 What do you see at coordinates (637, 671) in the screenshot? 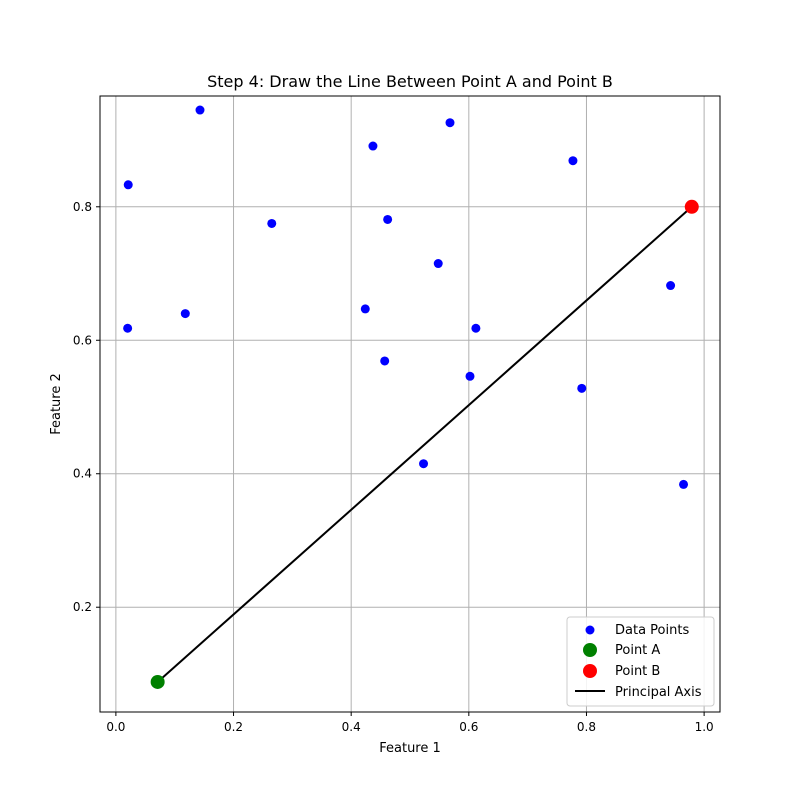
I see `legend-label-point-b: Point B` at bounding box center [637, 671].